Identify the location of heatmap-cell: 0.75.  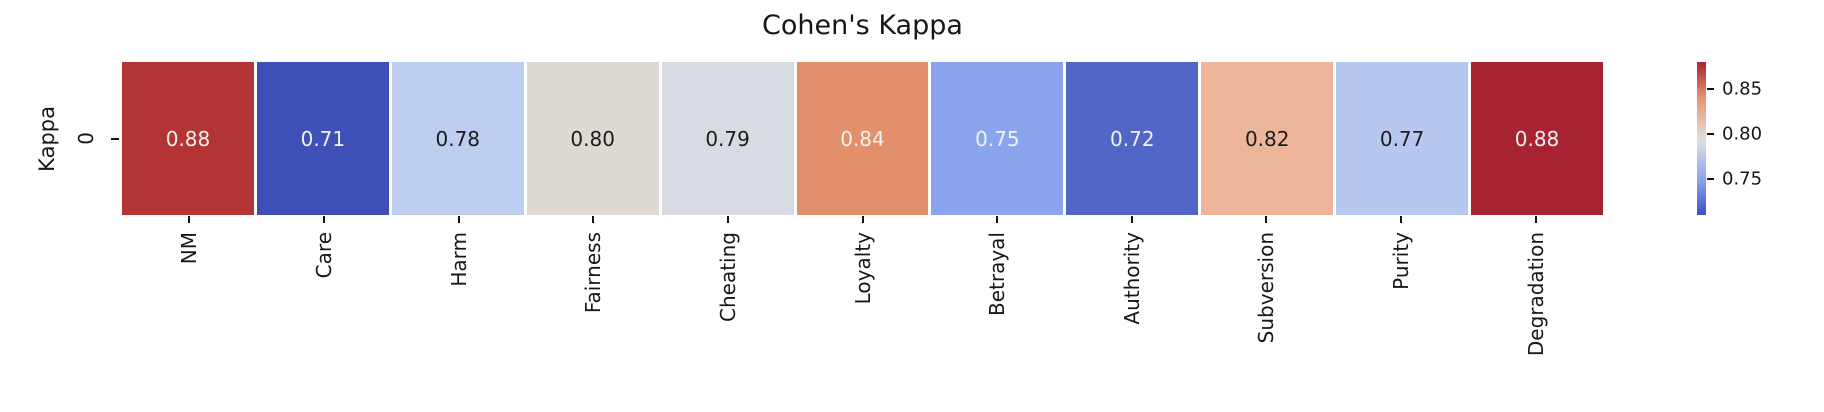
(997, 138).